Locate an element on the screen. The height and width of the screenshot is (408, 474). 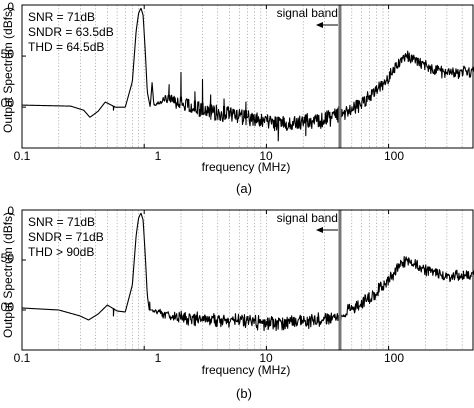
y-tick-label-a-2: −100 is located at coordinates (7, 103).